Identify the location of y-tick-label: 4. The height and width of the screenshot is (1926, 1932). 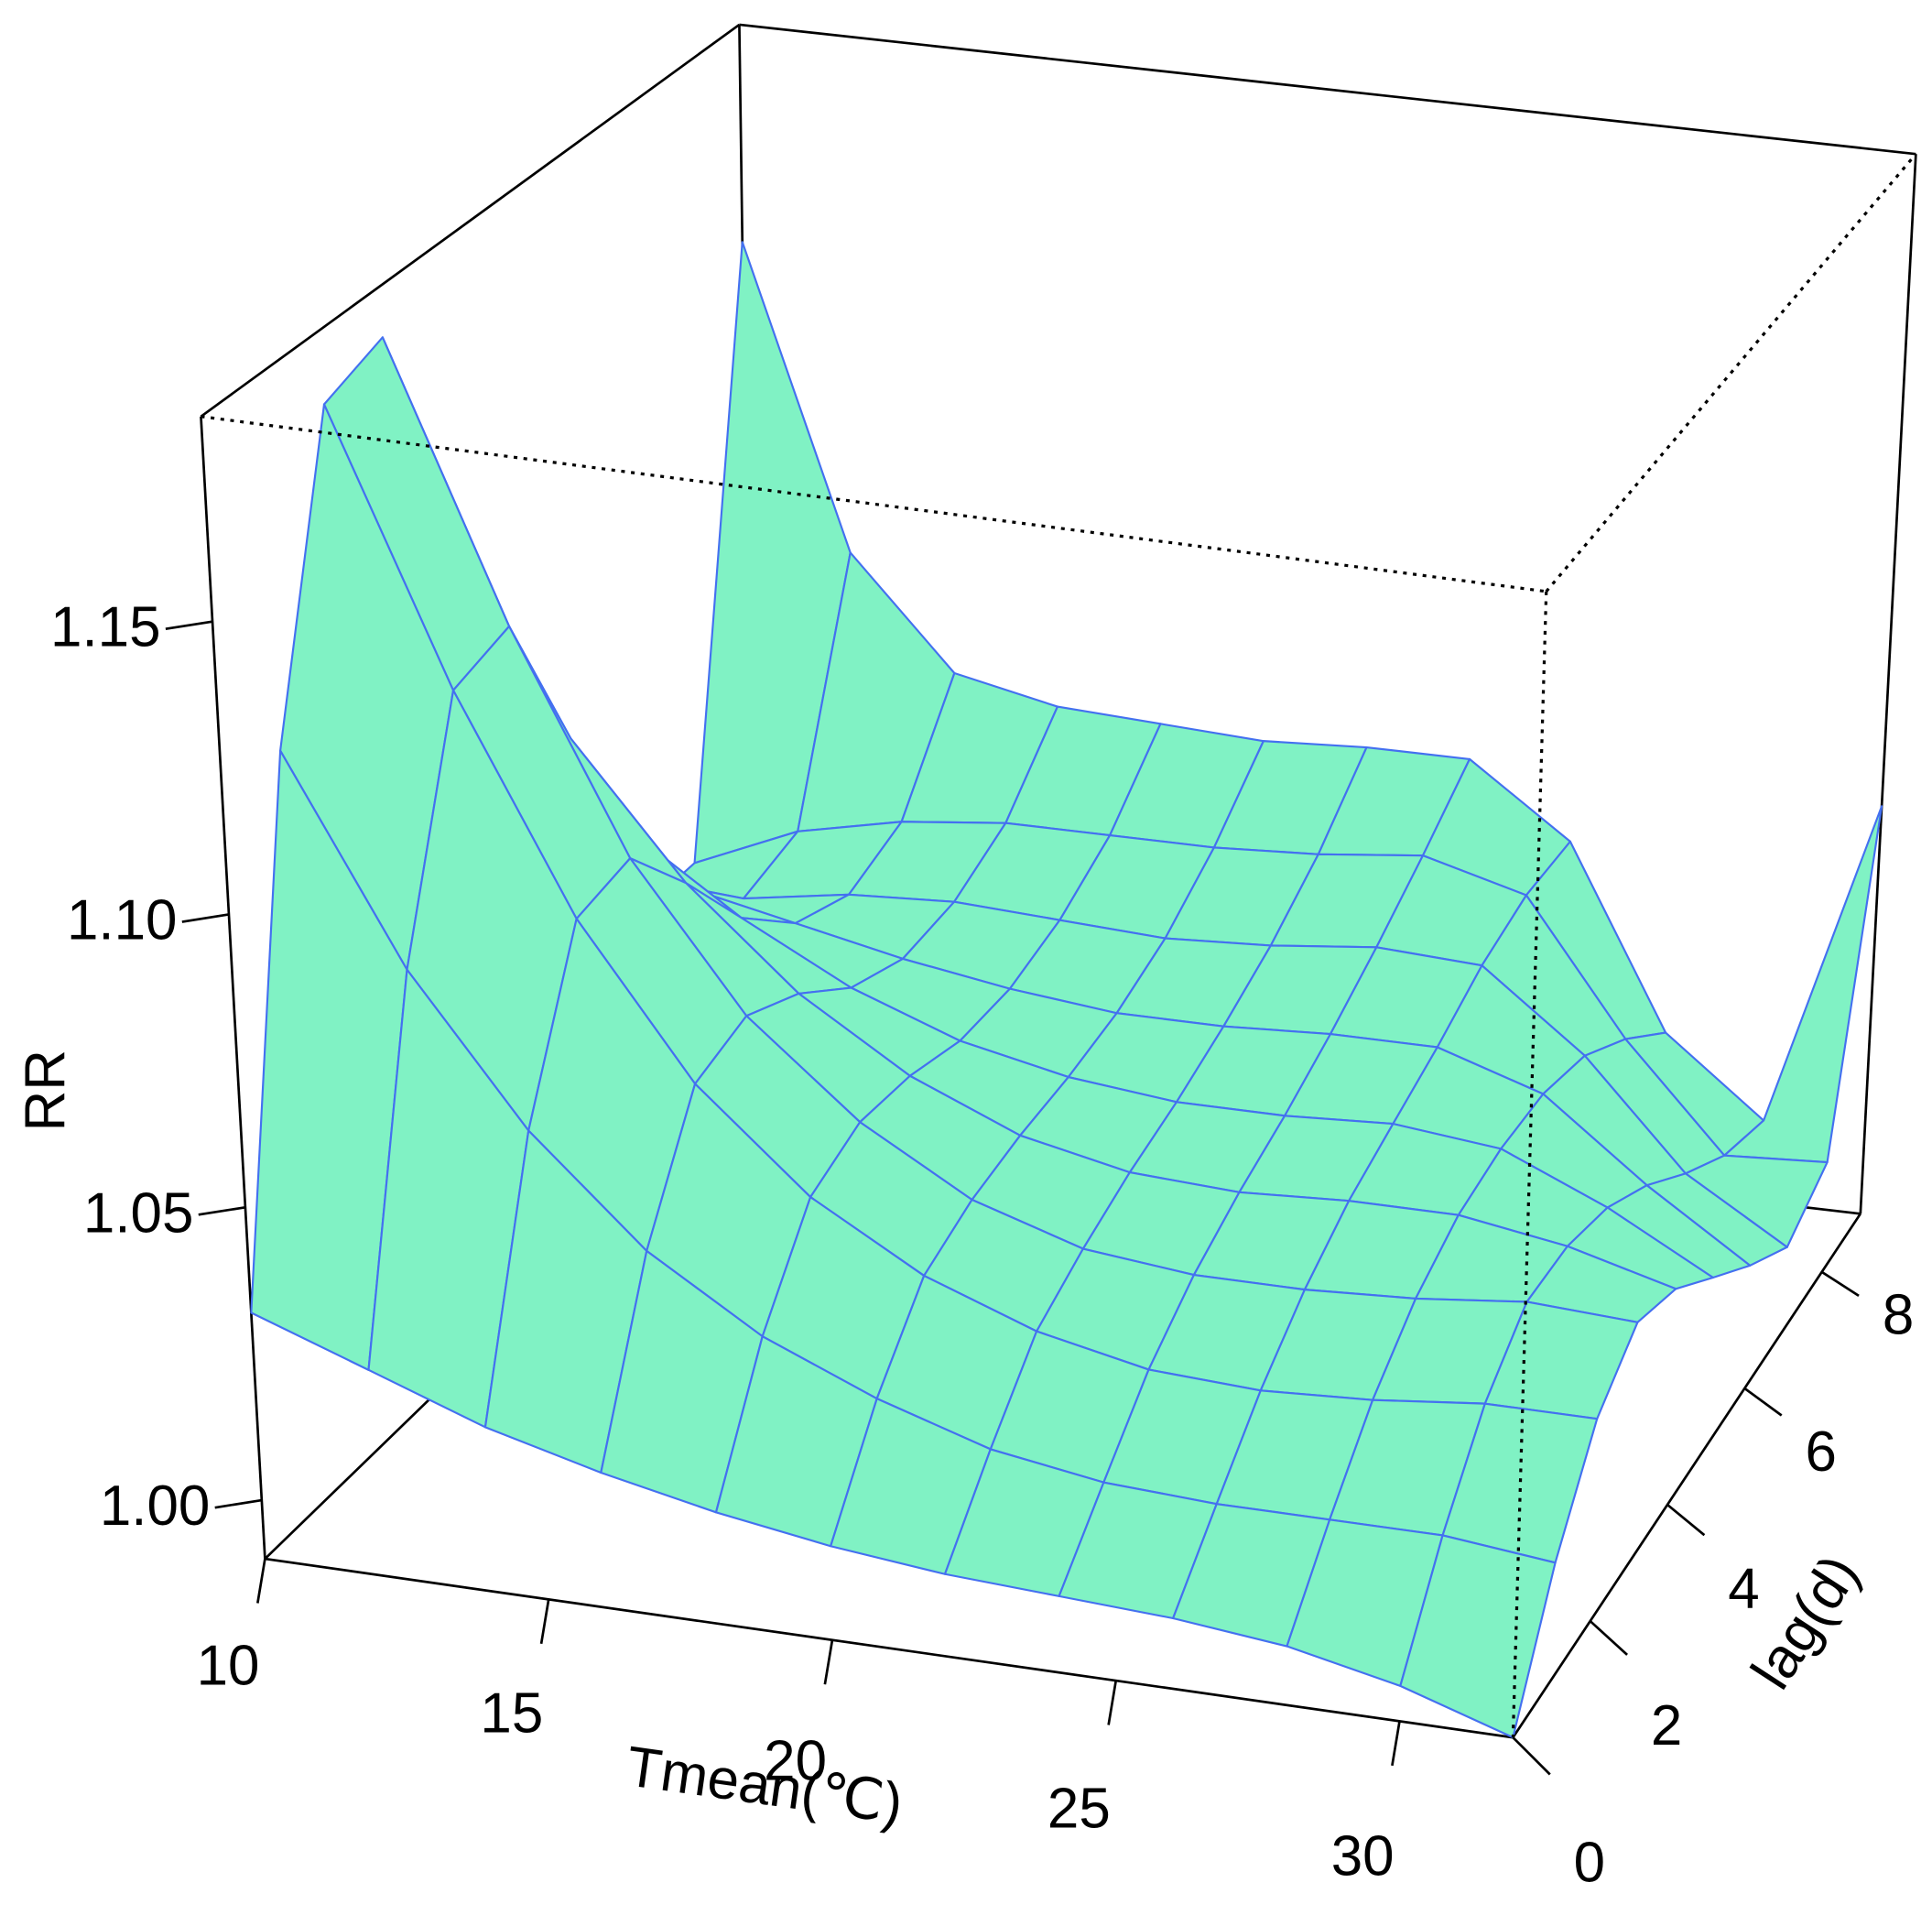
(1743, 1589).